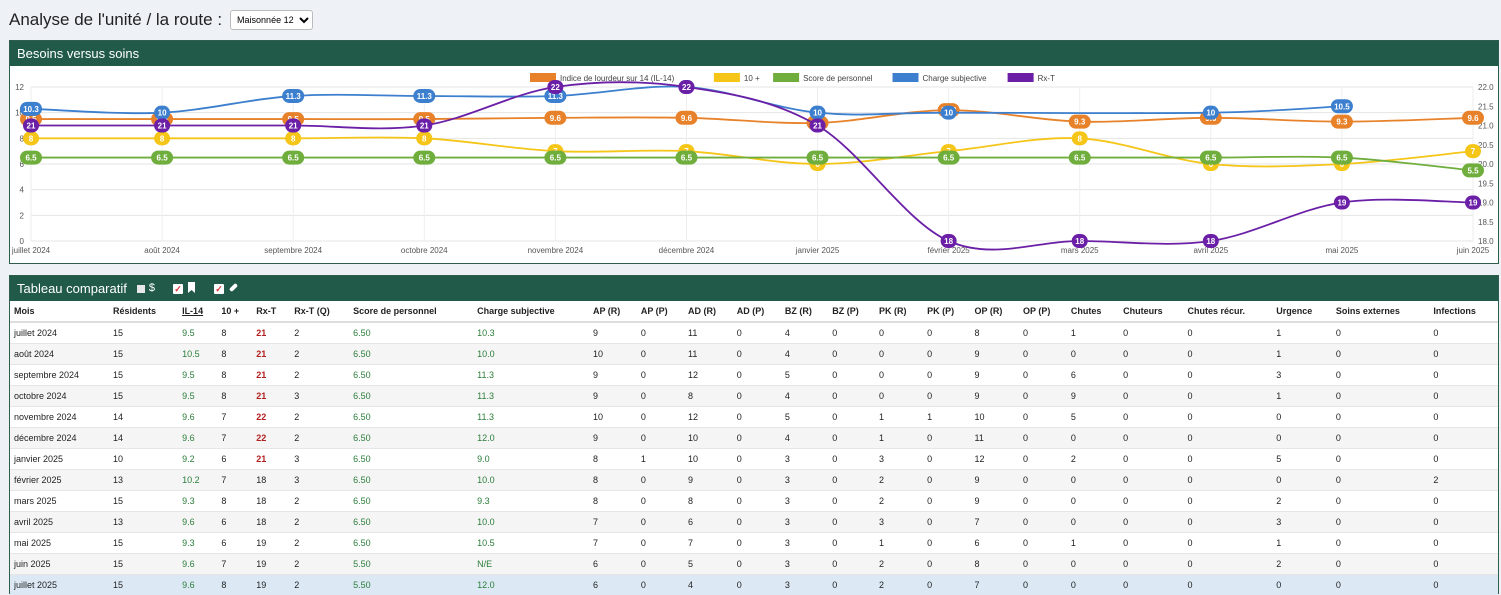  Describe the element at coordinates (59, 480) in the screenshot. I see `table-cell: février 2025` at that location.